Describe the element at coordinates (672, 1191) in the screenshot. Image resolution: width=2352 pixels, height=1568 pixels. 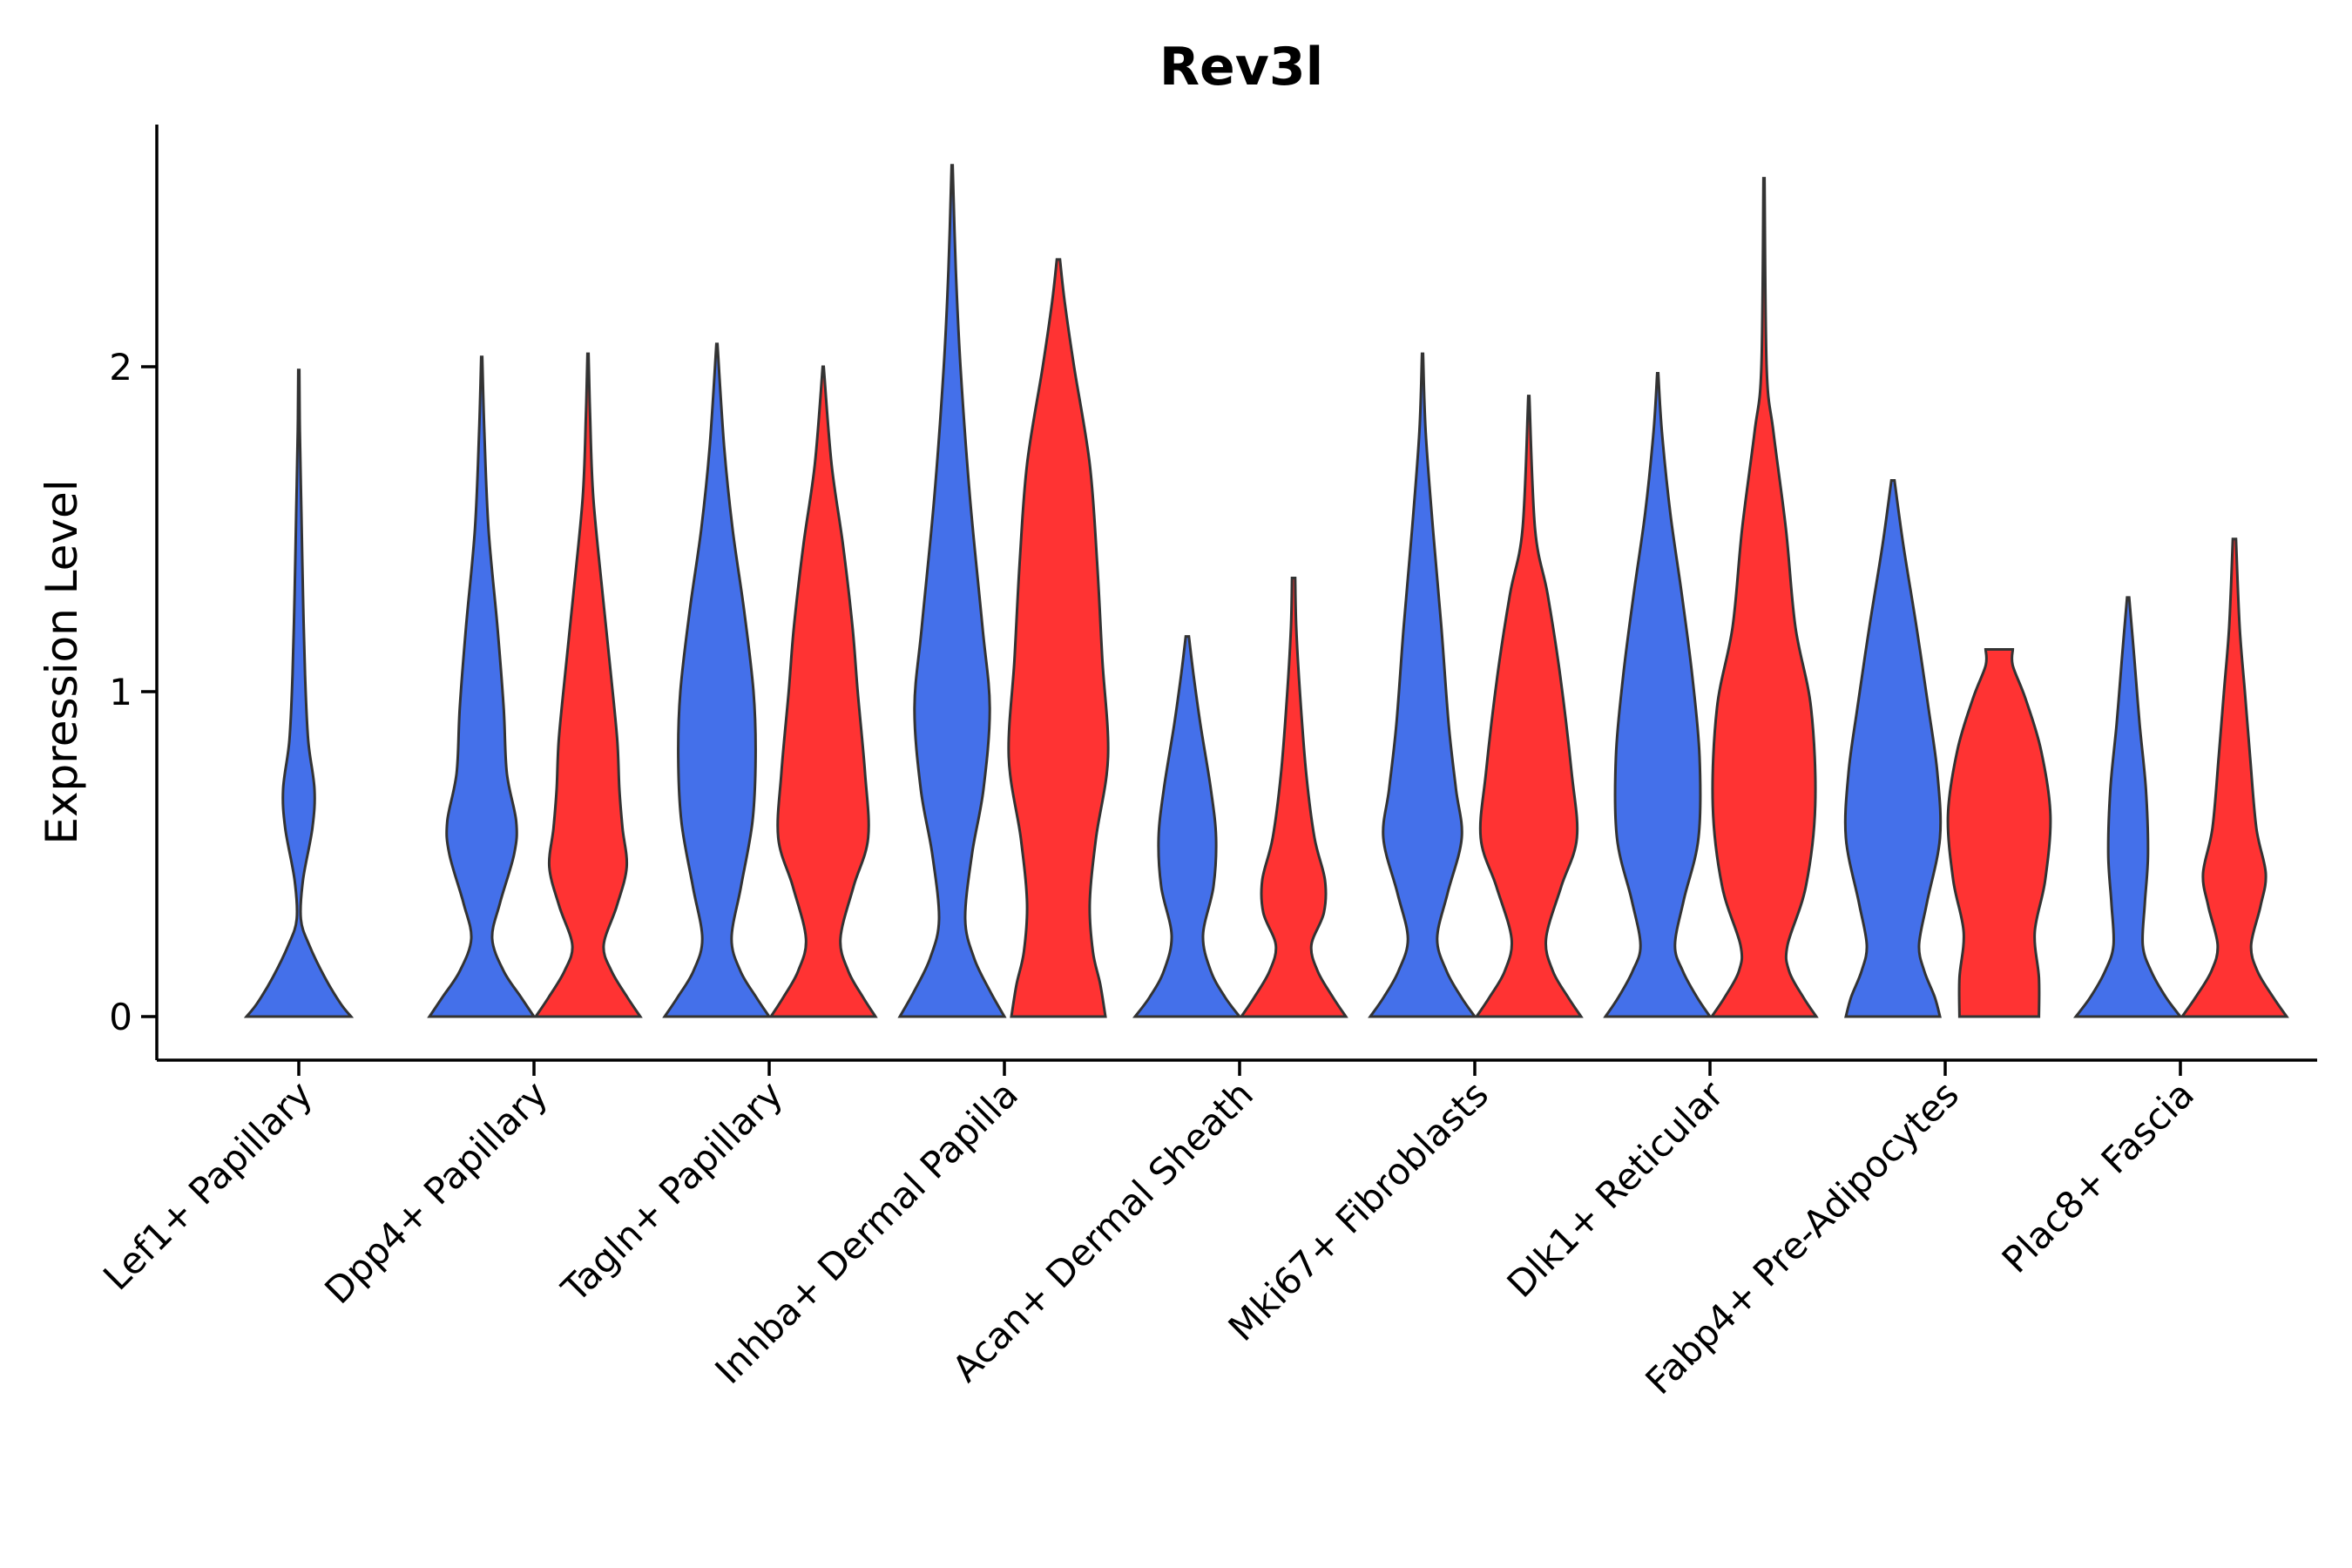
I see `x-tick-label: Tagln+ Papillary` at that location.